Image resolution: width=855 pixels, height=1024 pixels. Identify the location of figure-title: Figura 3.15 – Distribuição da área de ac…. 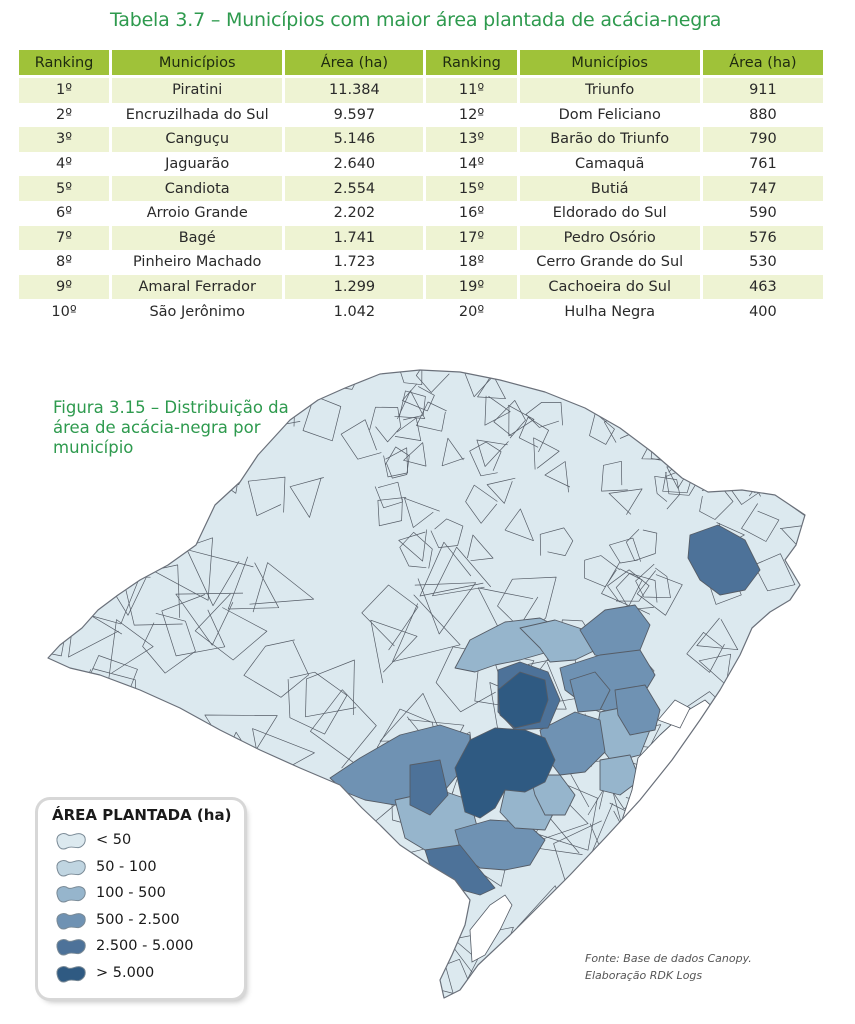
(171, 427).